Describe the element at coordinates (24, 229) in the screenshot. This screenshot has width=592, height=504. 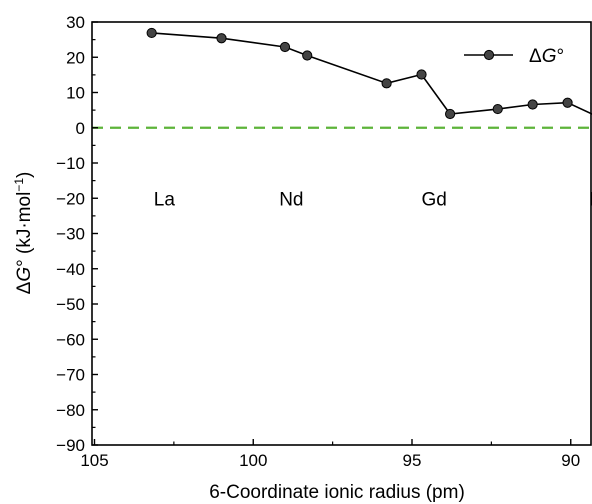
I see `y-label-units: ° (kJ·mol` at that location.